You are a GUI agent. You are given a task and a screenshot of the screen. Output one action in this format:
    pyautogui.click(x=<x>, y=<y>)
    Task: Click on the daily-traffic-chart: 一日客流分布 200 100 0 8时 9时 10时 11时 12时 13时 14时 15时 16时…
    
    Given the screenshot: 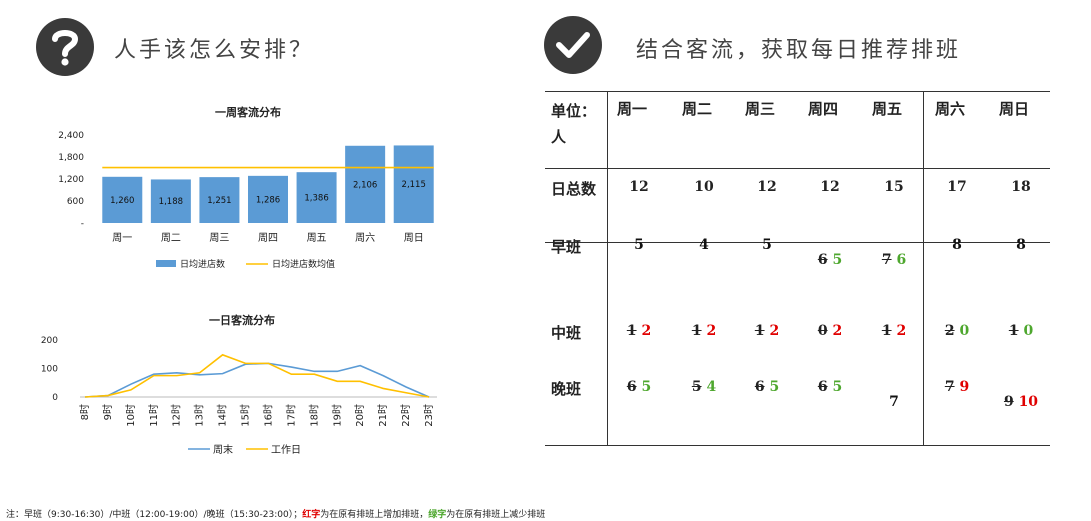 What is the action you would take?
    pyautogui.click(x=239, y=384)
    